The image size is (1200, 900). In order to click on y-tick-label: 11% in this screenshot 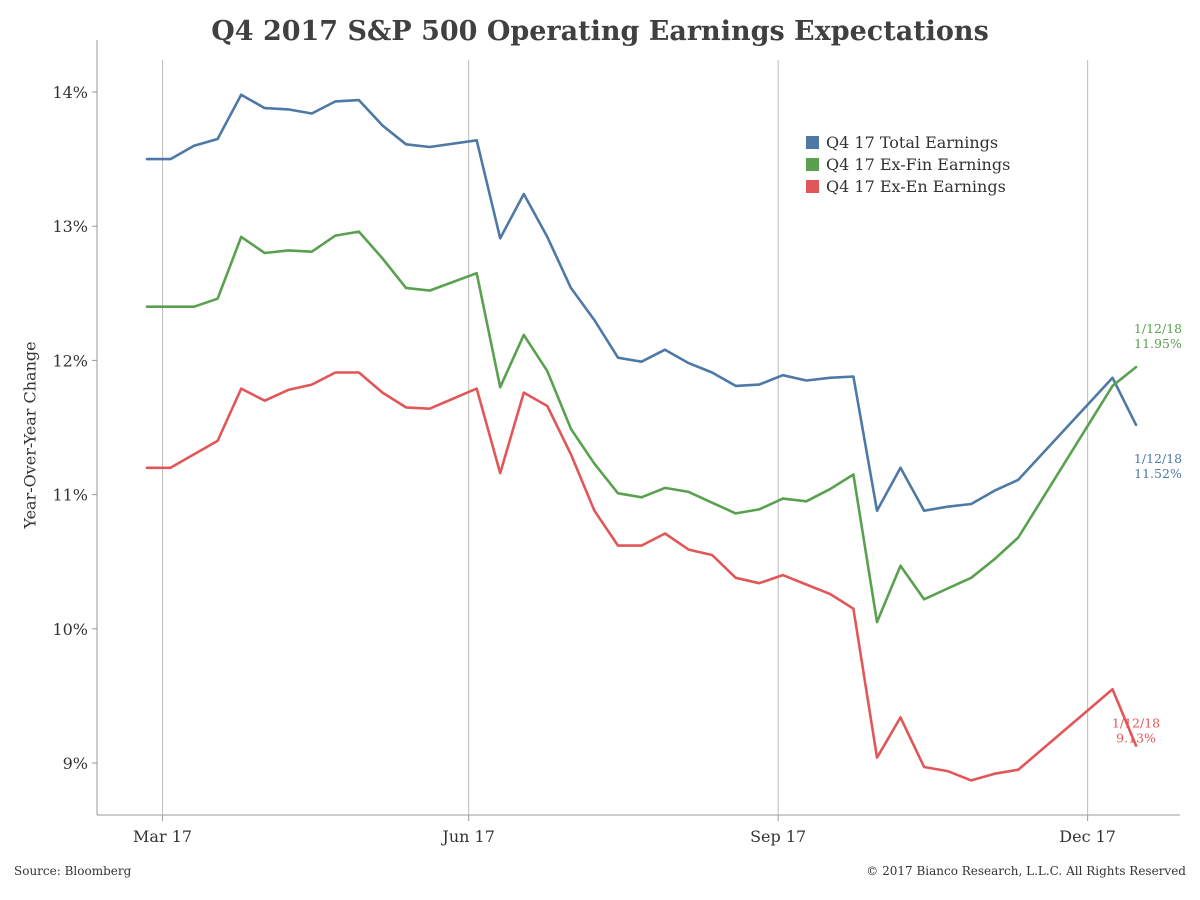, I will do `click(70, 495)`.